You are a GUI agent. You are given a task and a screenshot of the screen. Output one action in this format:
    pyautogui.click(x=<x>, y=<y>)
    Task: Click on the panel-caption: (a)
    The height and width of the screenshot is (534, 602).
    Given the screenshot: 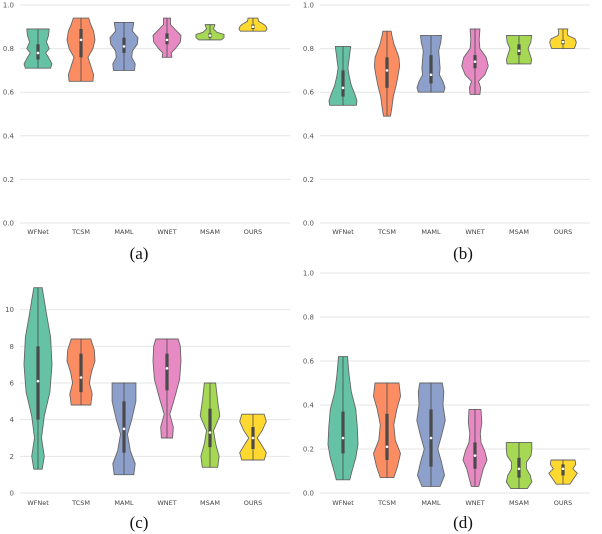 What is the action you would take?
    pyautogui.click(x=139, y=253)
    